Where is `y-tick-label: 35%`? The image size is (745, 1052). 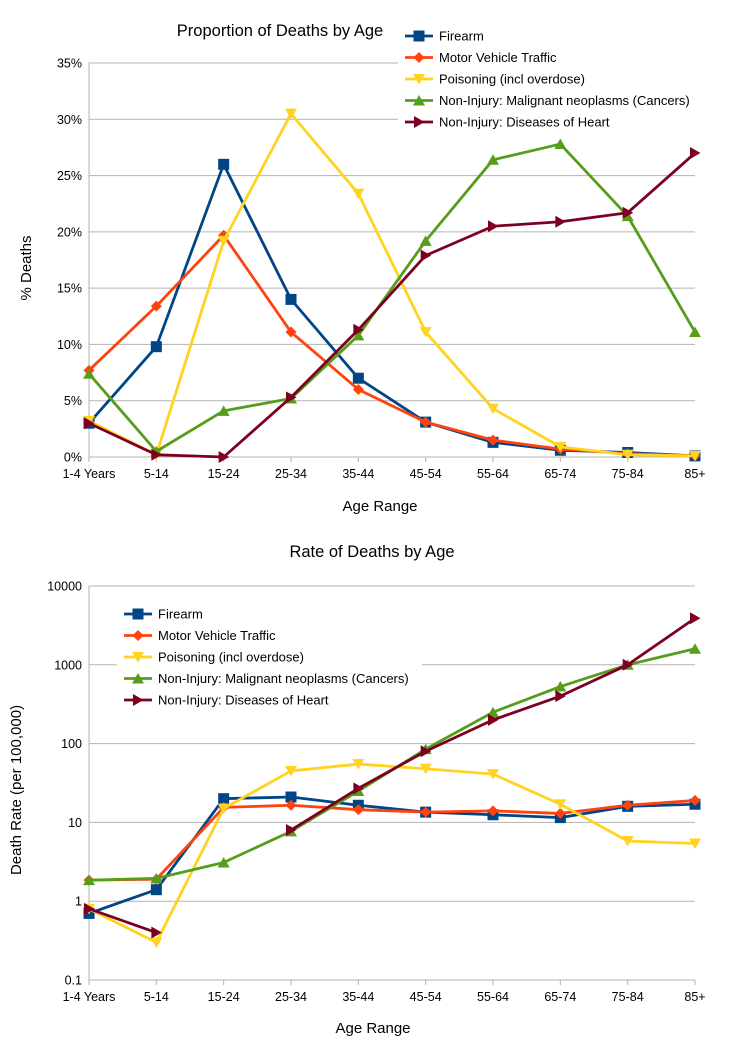 y-tick-label: 35% is located at coordinates (69, 64).